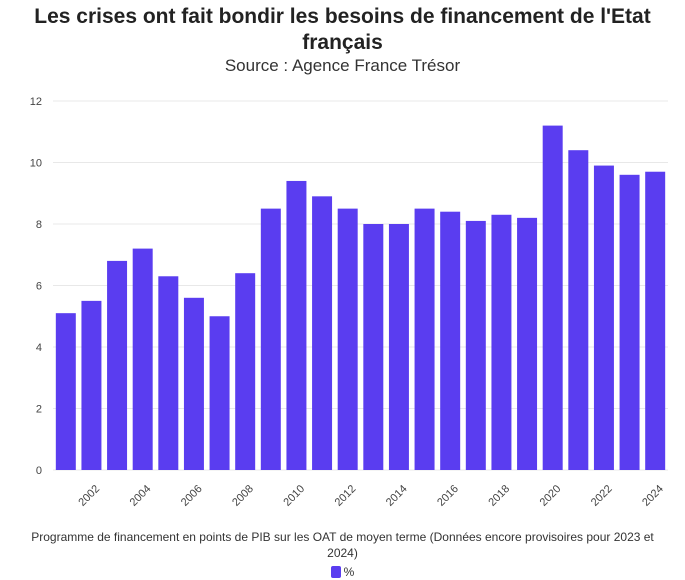  What do you see at coordinates (89, 496) in the screenshot?
I see `x-tick-label: 2002` at bounding box center [89, 496].